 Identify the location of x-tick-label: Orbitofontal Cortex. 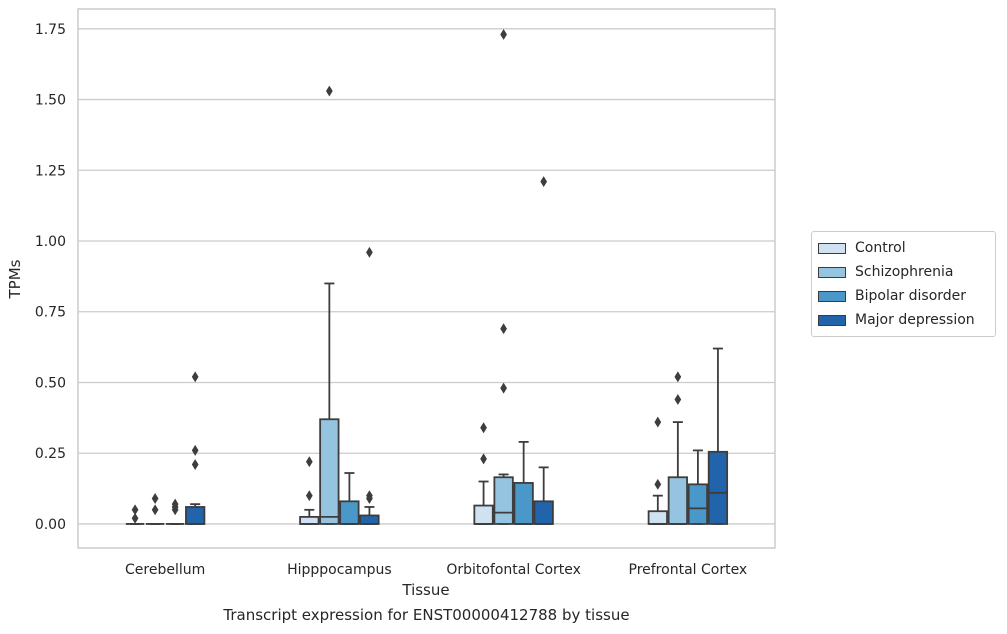
(513, 570).